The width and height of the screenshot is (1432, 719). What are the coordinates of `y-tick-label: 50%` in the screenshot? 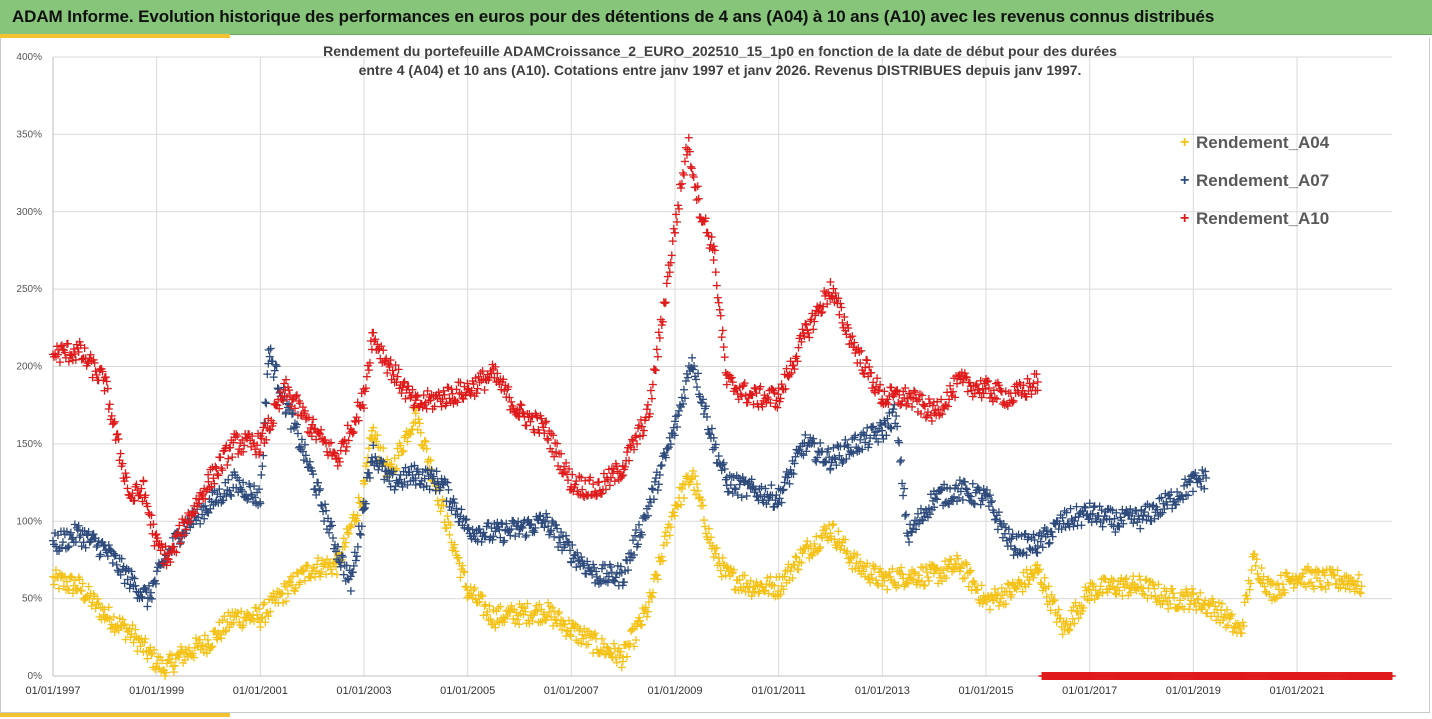 It's located at (32, 599).